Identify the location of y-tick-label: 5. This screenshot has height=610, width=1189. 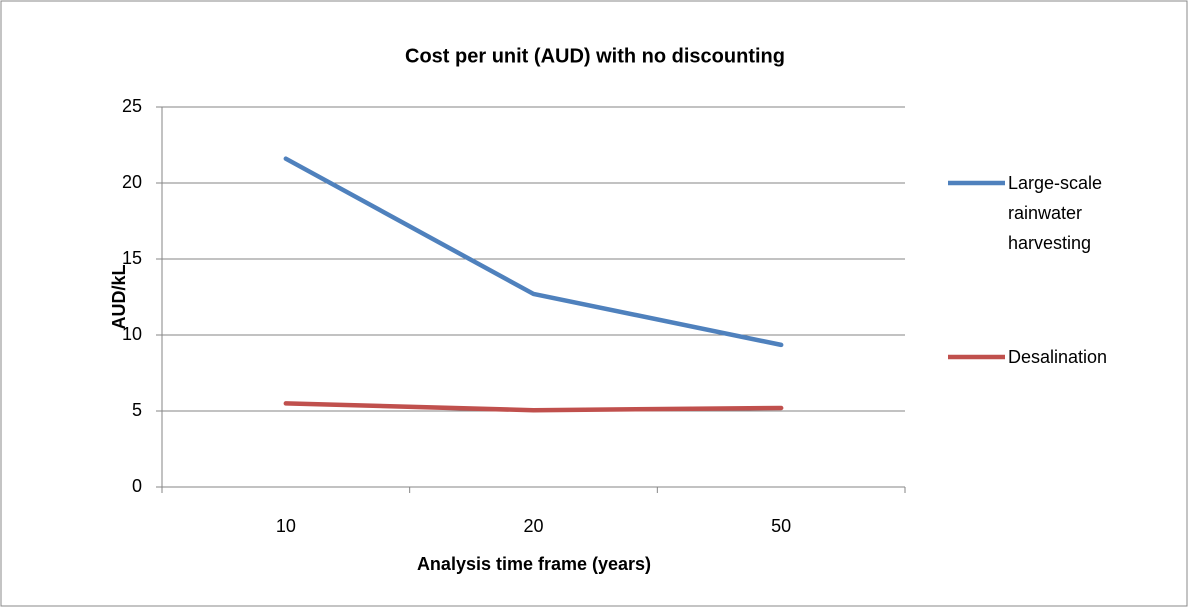
(137, 410).